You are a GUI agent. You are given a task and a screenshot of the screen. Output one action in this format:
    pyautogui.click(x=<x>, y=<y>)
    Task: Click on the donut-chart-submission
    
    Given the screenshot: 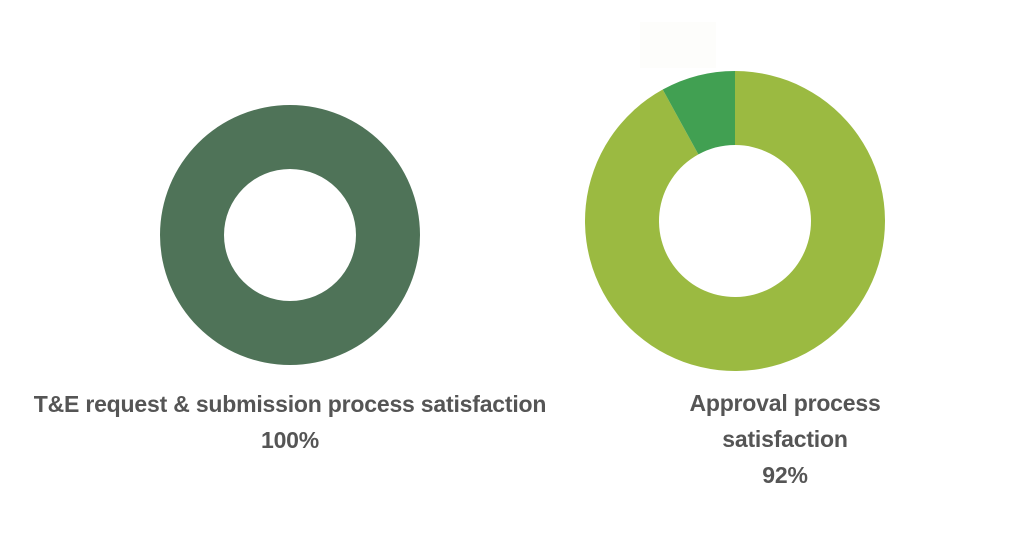 What is the action you would take?
    pyautogui.click(x=290, y=235)
    